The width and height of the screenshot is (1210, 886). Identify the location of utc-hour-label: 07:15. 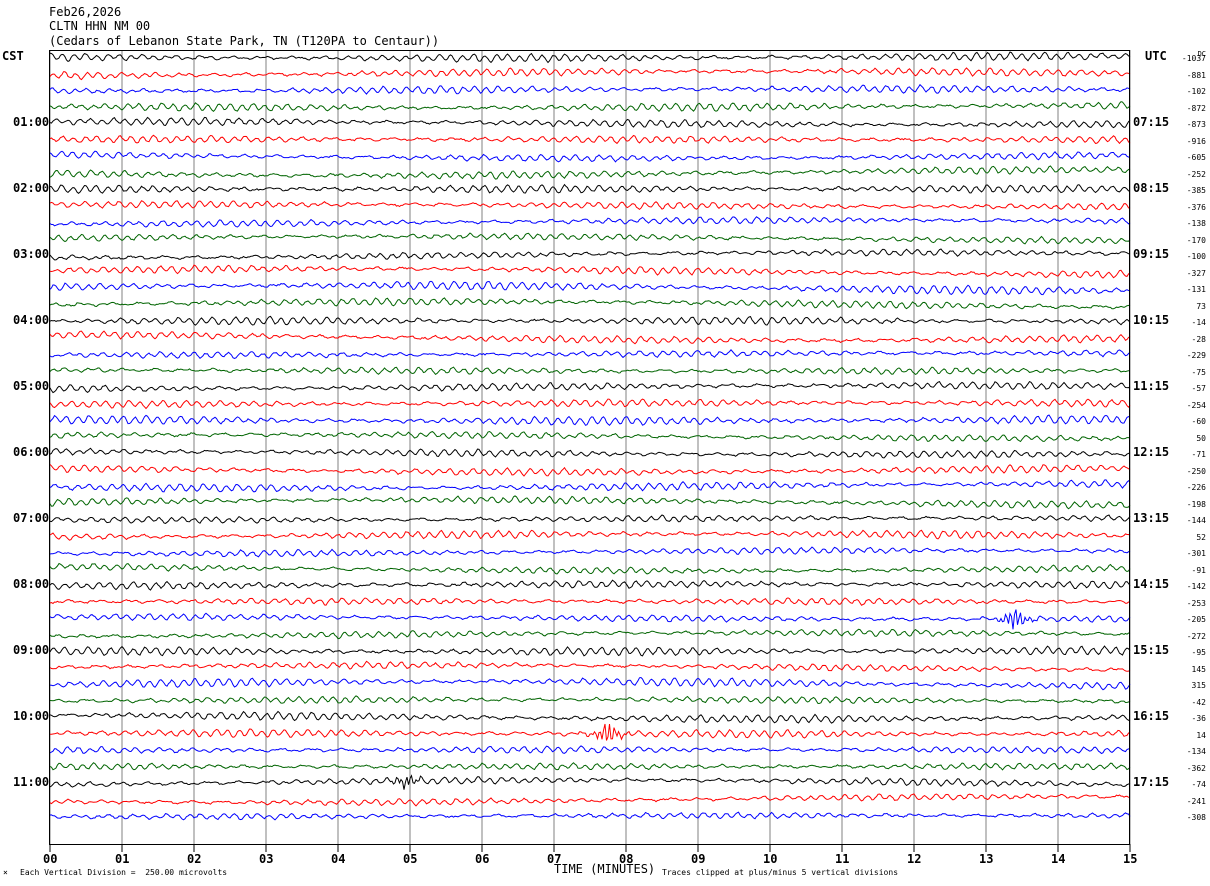
(1151, 122).